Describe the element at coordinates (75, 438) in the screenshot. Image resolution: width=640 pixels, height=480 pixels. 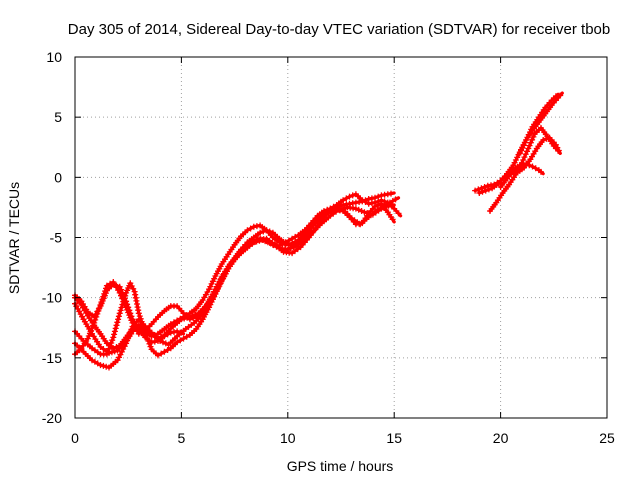
I see `x-tick-label: 0` at that location.